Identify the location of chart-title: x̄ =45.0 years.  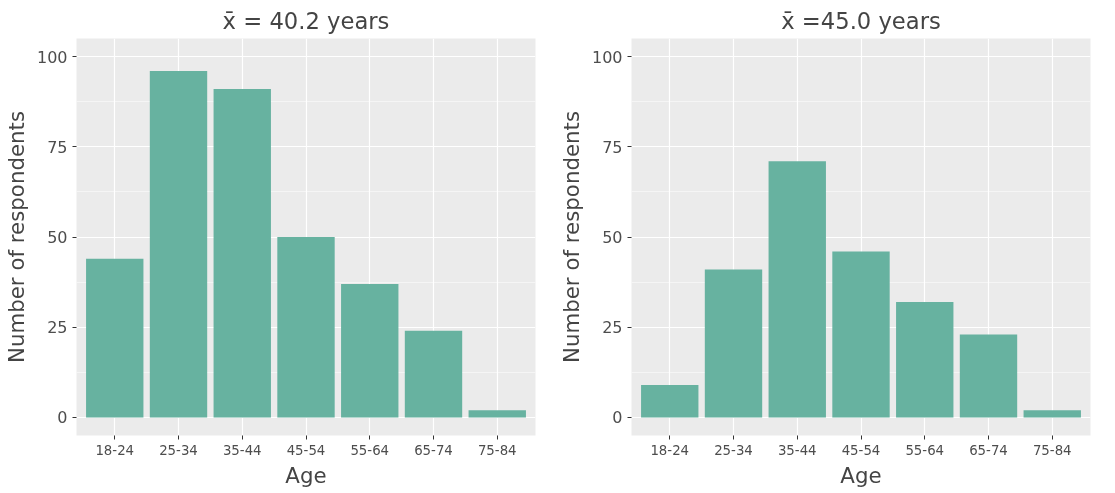
(861, 20).